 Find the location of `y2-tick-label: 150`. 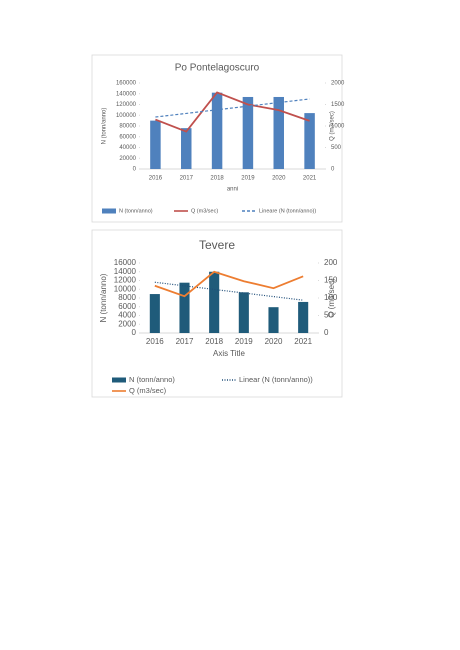

y2-tick-label: 150 is located at coordinates (331, 280).